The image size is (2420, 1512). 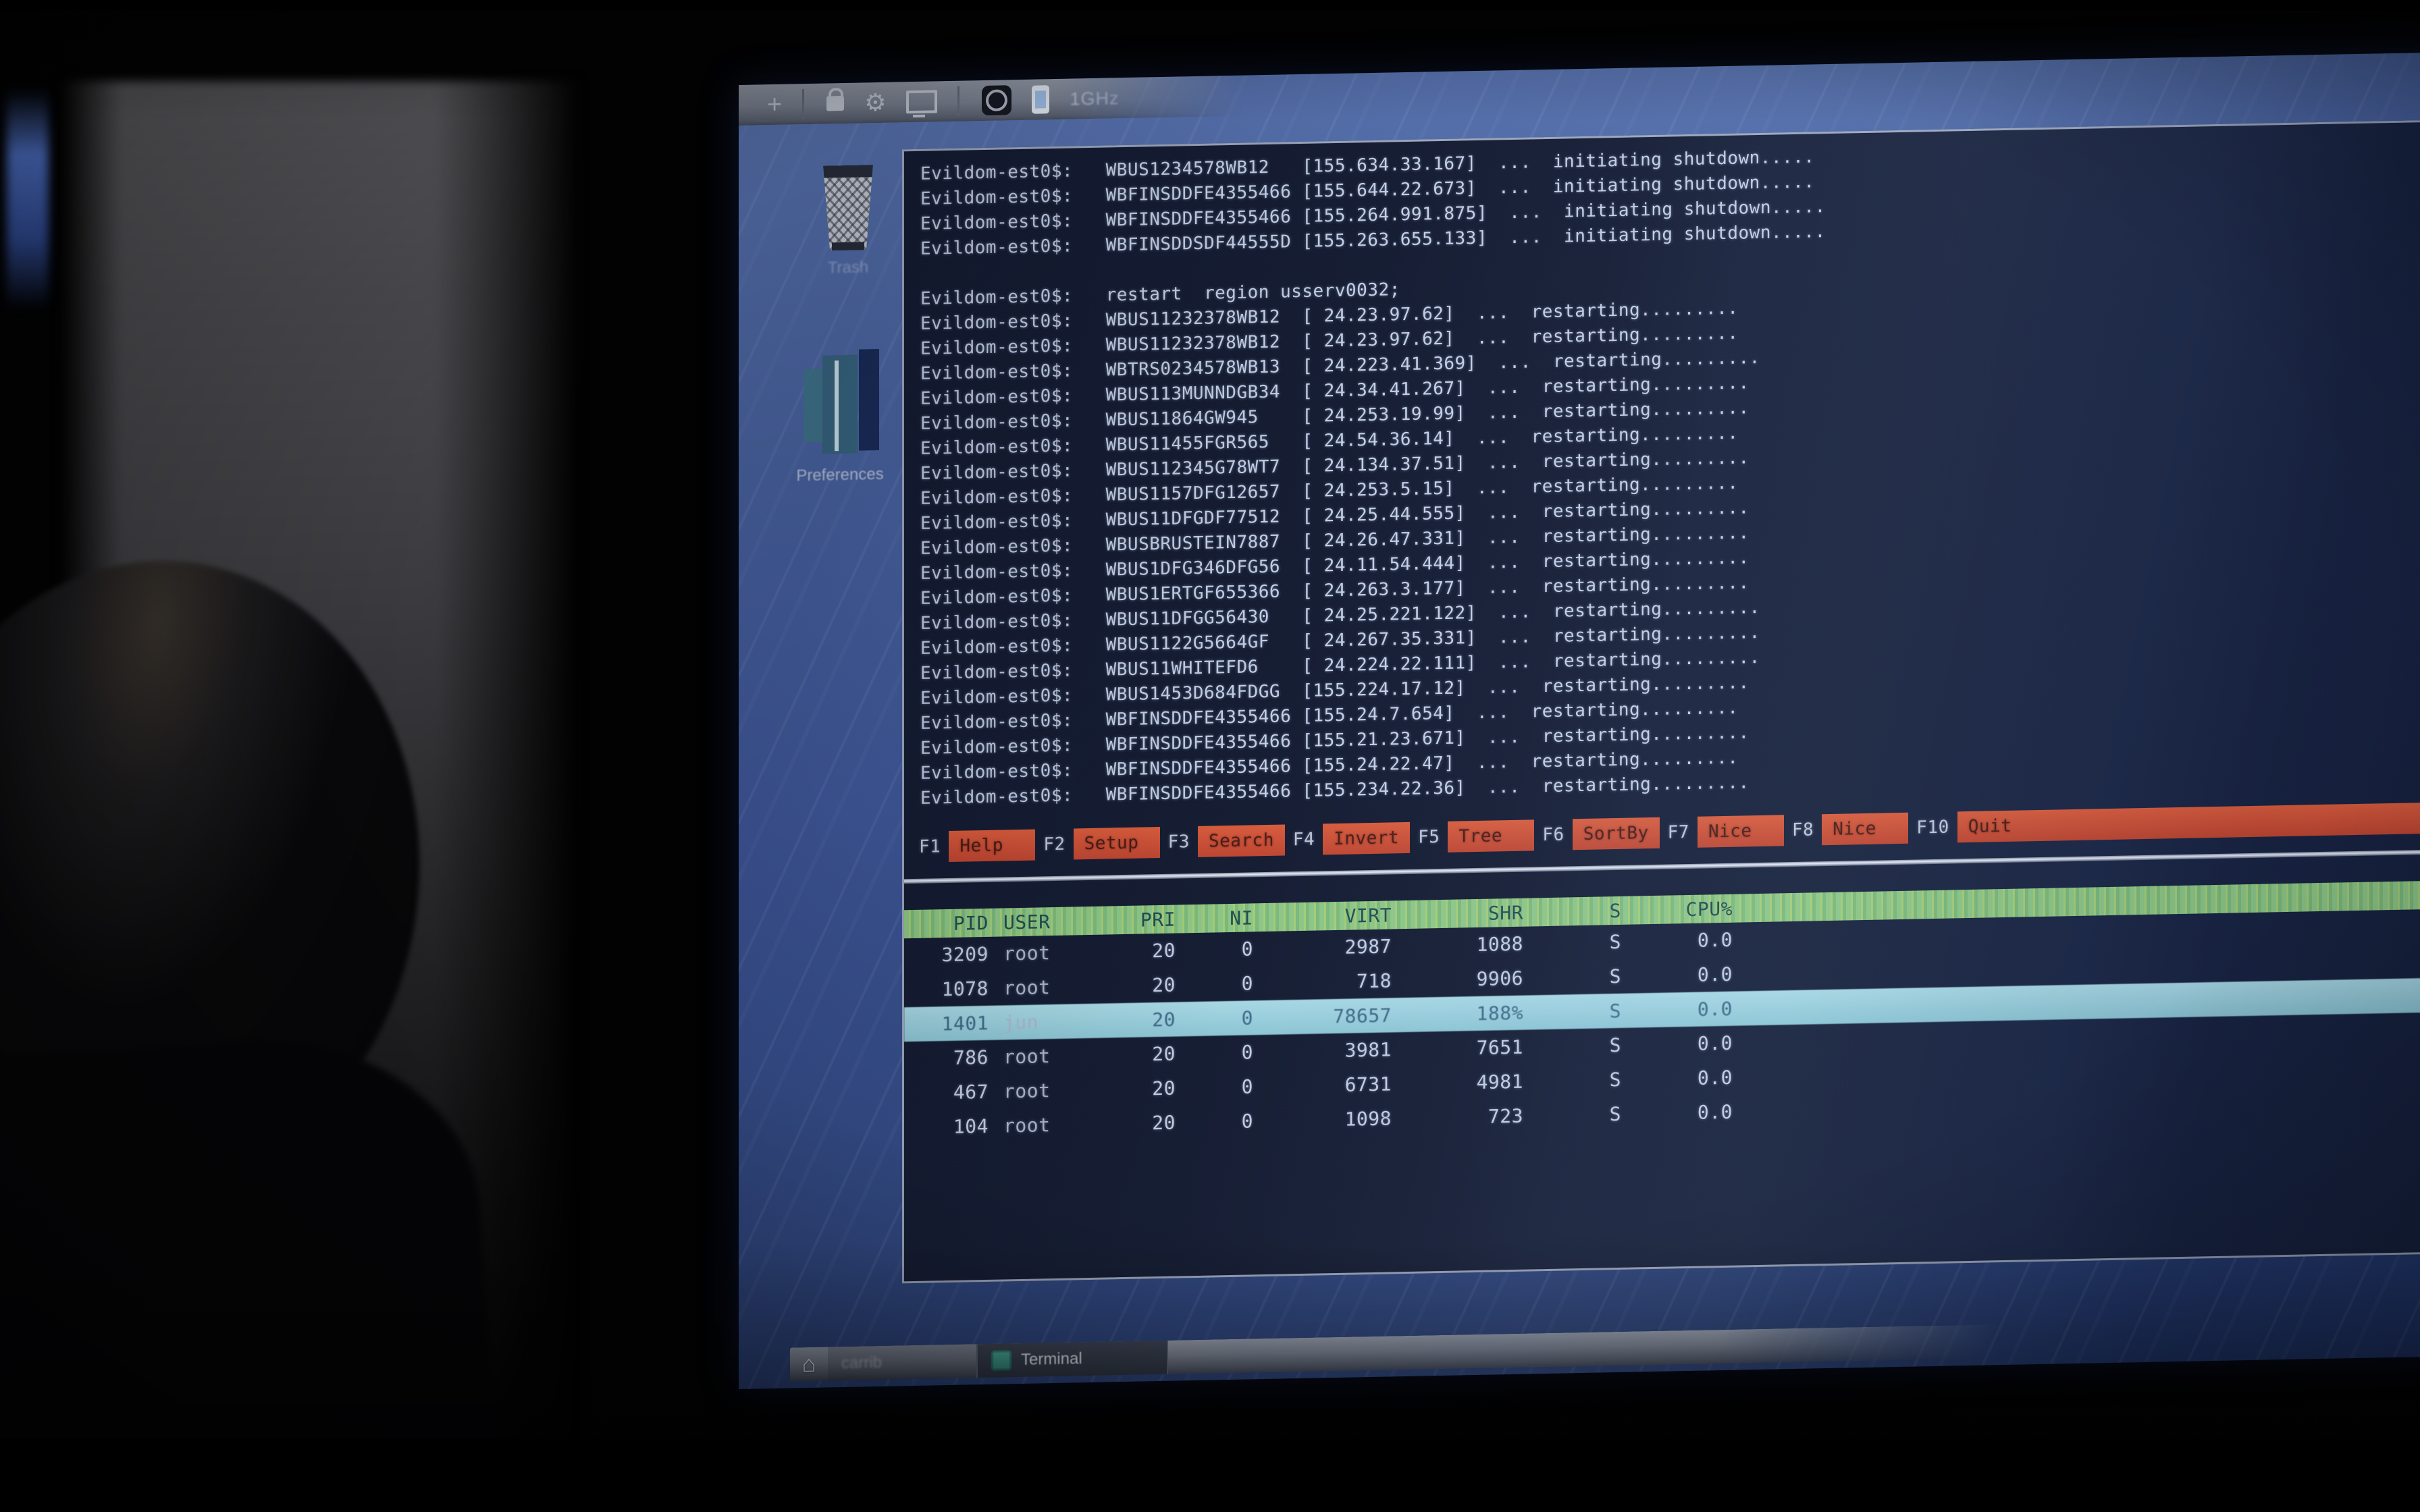 What do you see at coordinates (1802, 830) in the screenshot?
I see `fkey-number: F8` at bounding box center [1802, 830].